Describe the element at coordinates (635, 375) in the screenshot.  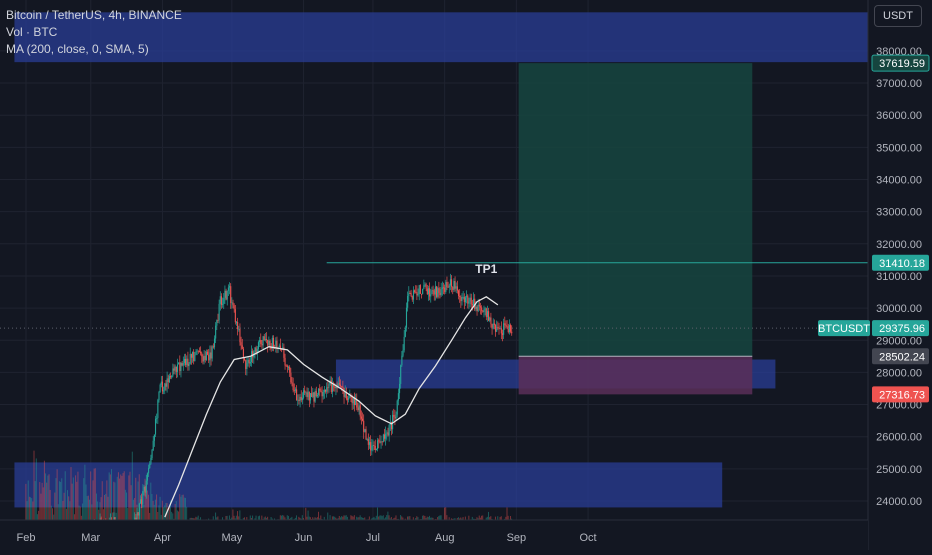
I see `stop-zone` at that location.